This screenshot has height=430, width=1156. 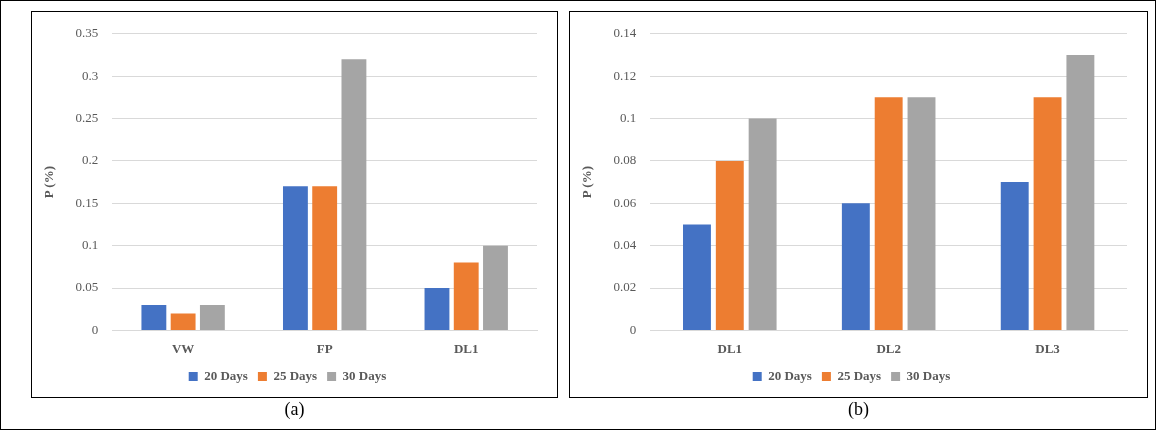 I want to click on x-tick-label: FP, so click(x=324, y=348).